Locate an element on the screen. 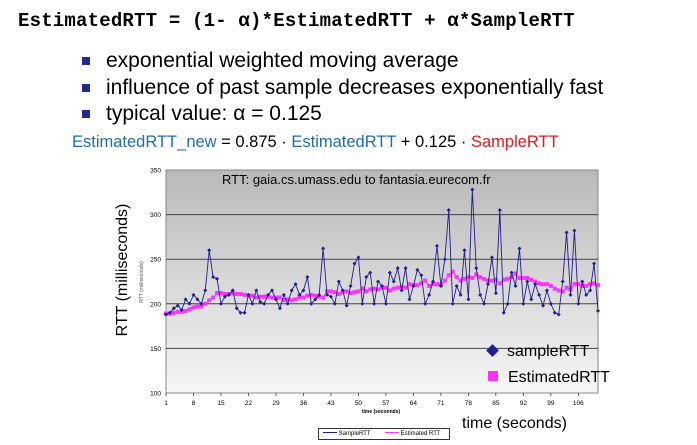 The height and width of the screenshot is (445, 697). x-tick-label: 22 is located at coordinates (249, 403).